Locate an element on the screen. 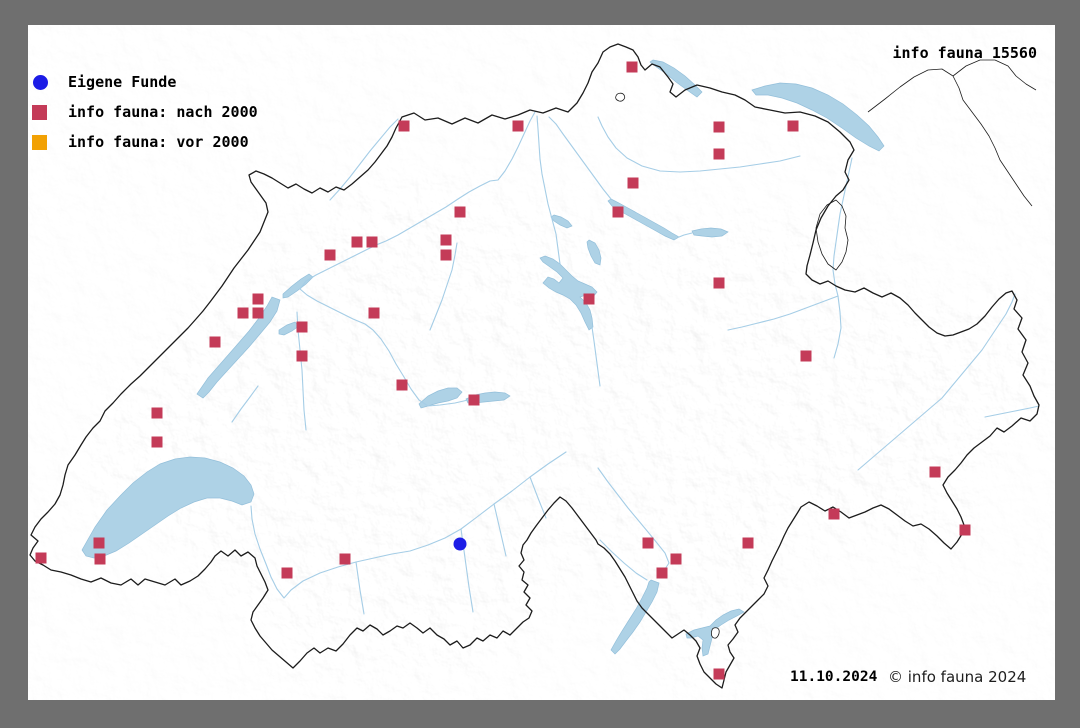 The width and height of the screenshot is (1080, 728). legend-label-vor-2000: info fauna: vor 2000 is located at coordinates (158, 142).